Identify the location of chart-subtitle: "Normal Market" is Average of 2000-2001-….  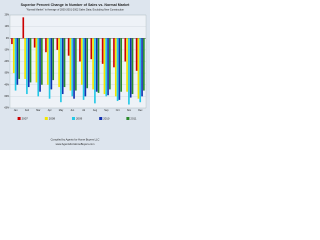
(75, 10).